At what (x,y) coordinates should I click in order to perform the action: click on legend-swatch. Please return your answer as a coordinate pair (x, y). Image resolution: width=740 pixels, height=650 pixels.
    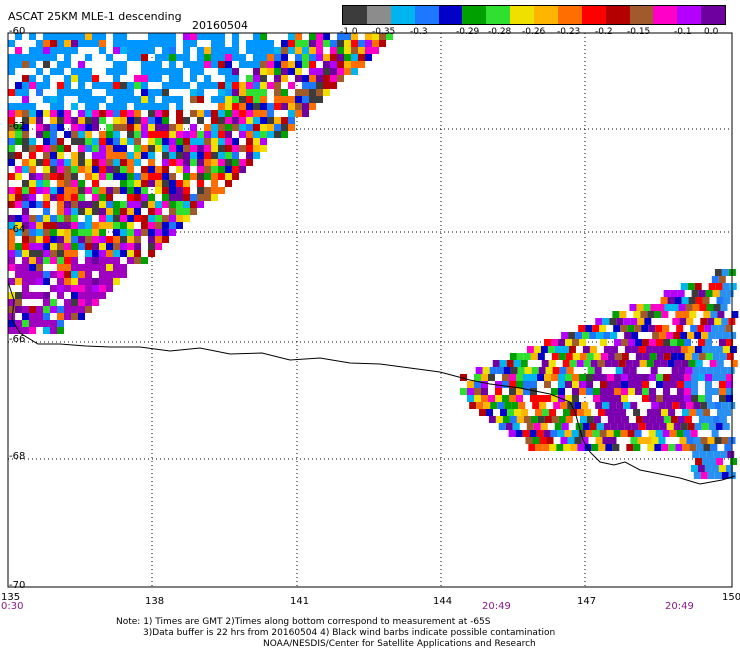
    Looking at the image, I should click on (426, 15).